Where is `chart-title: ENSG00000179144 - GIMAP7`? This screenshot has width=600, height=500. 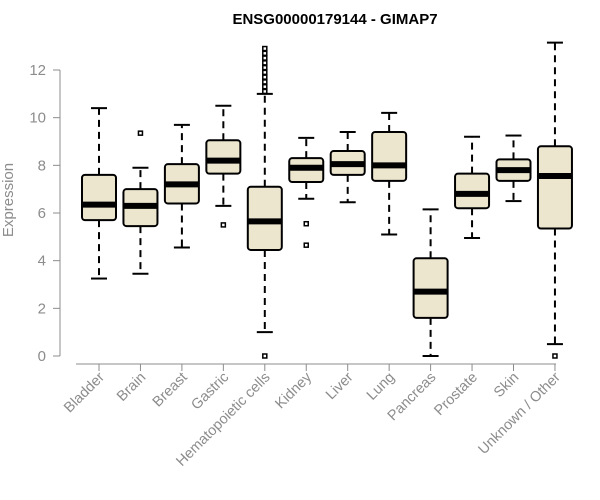
chart-title: ENSG00000179144 - GIMAP7 is located at coordinates (334, 19).